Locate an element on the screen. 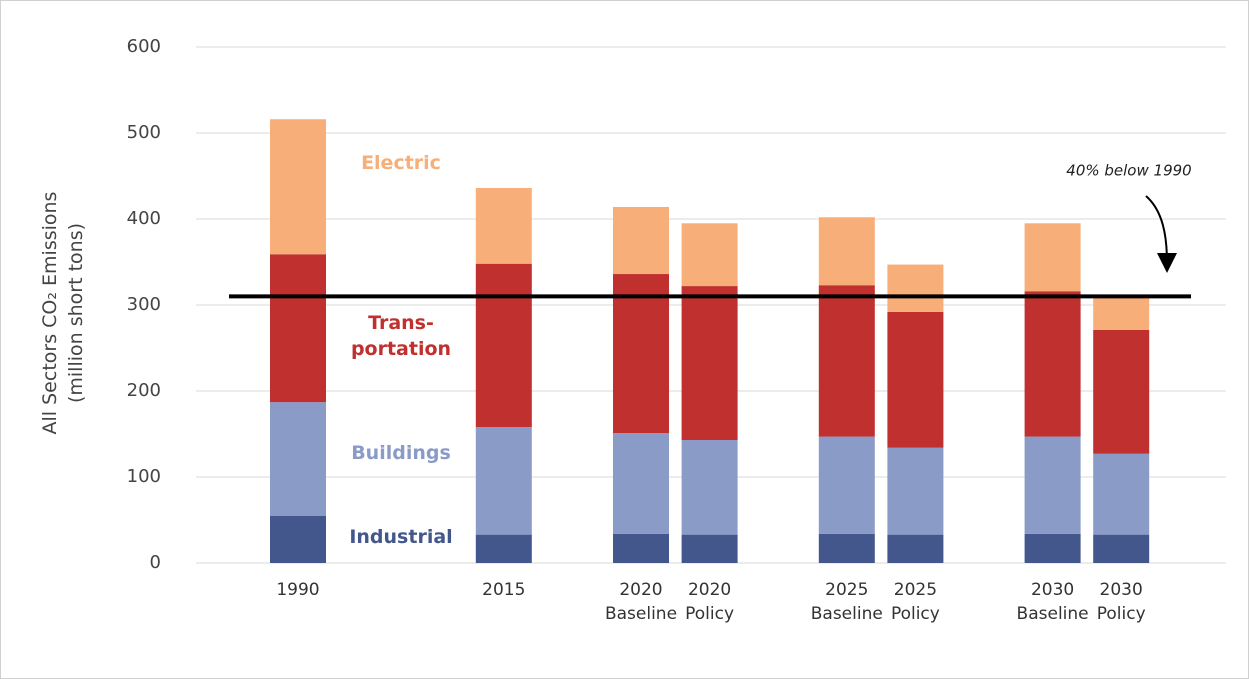  y-tick-label: 200 is located at coordinates (144, 390).